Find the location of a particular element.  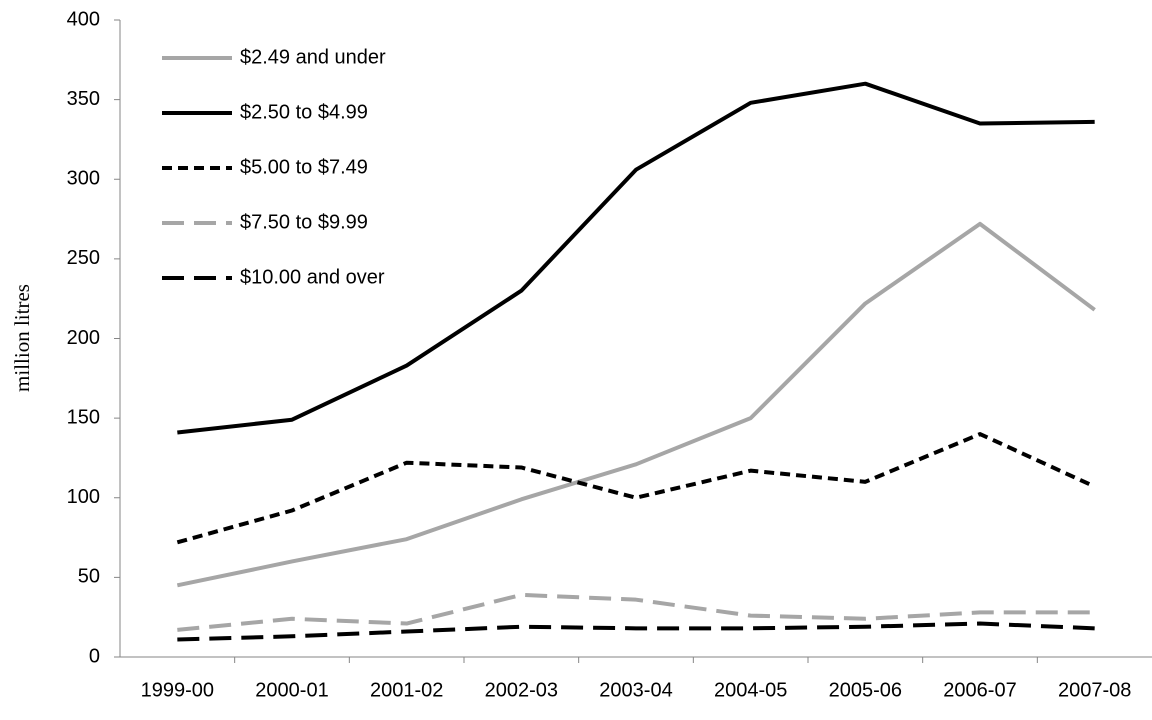

y-tick-label: 350 is located at coordinates (83, 99).